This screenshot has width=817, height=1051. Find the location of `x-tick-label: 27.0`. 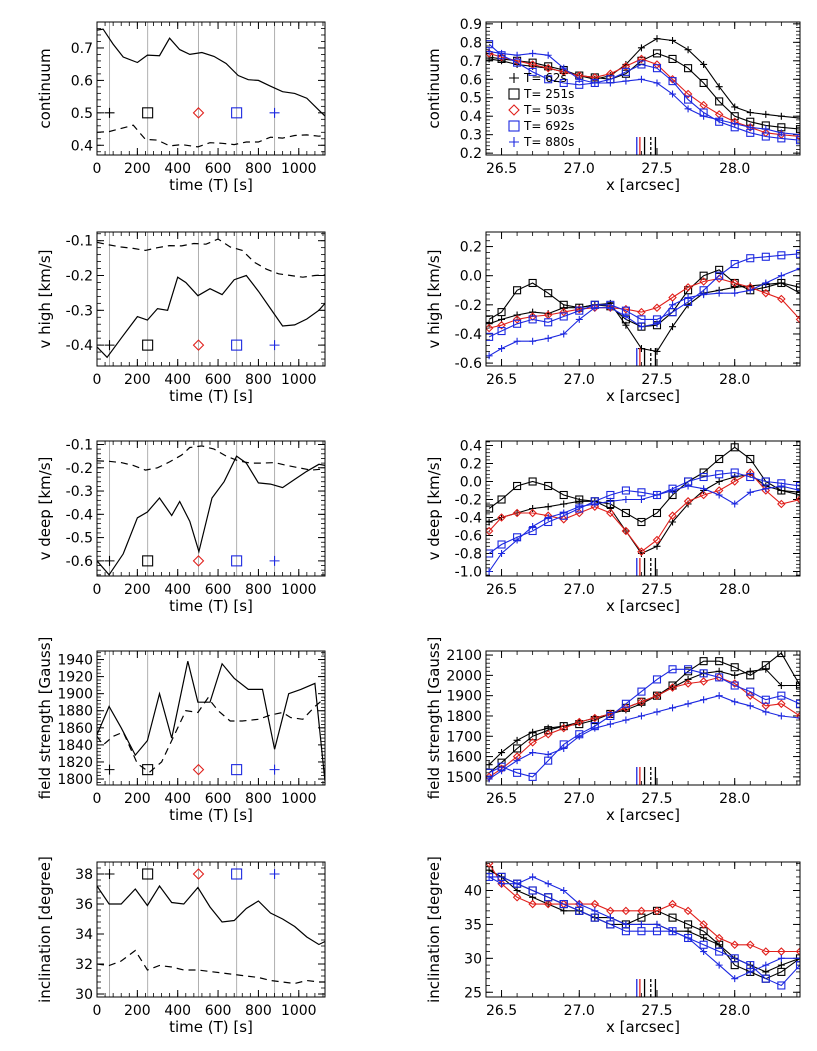

x-tick-label: 27.0 is located at coordinates (579, 380).